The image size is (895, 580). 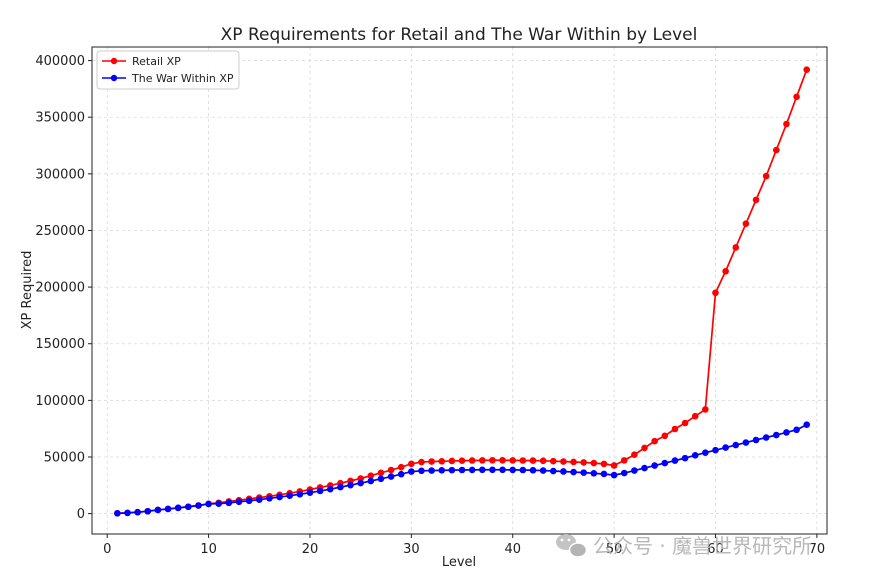 I want to click on y-tick-label: 150000, so click(x=60, y=344).